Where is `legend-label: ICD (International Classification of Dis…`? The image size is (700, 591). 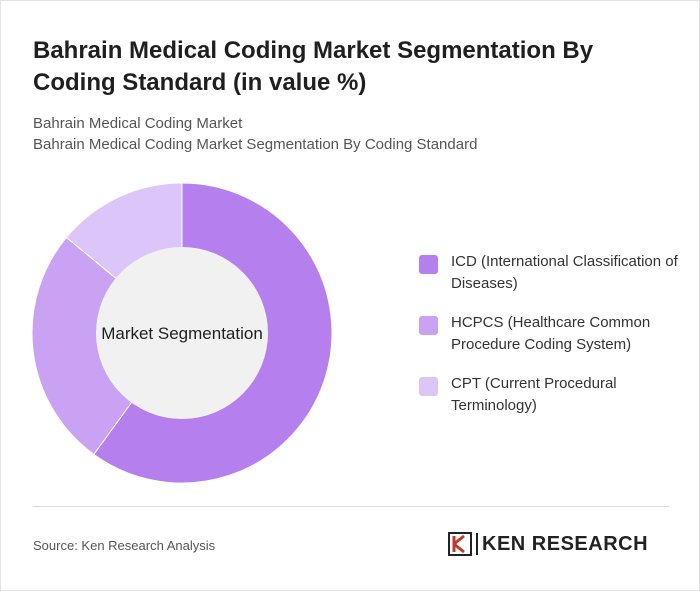 legend-label: ICD (International Classification of Dis… is located at coordinates (564, 272).